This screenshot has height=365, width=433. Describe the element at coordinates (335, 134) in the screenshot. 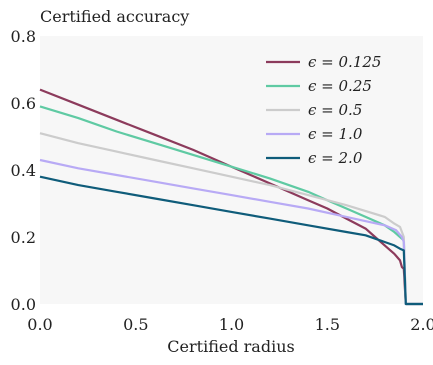

I see `legend-label-4: ϵ = 1.0` at that location.